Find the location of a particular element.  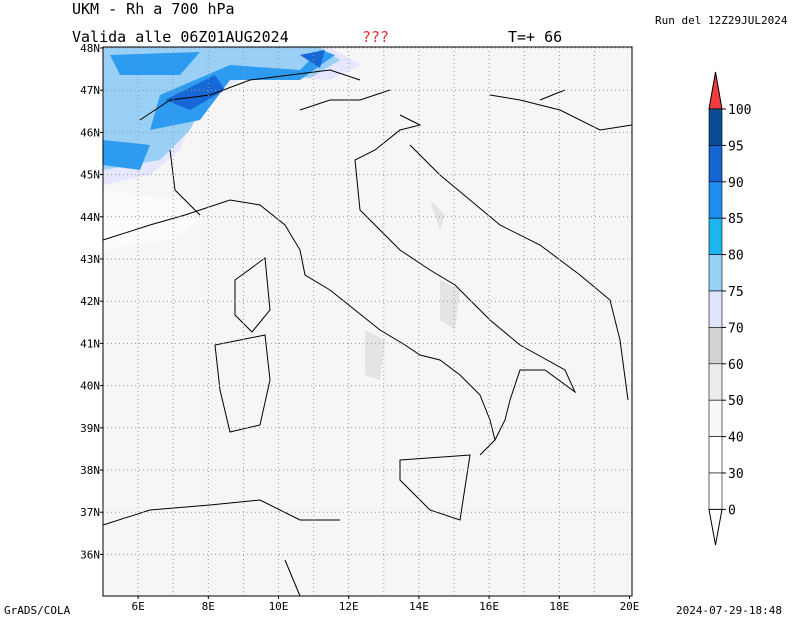

colorbar-label: 80 is located at coordinates (736, 256).